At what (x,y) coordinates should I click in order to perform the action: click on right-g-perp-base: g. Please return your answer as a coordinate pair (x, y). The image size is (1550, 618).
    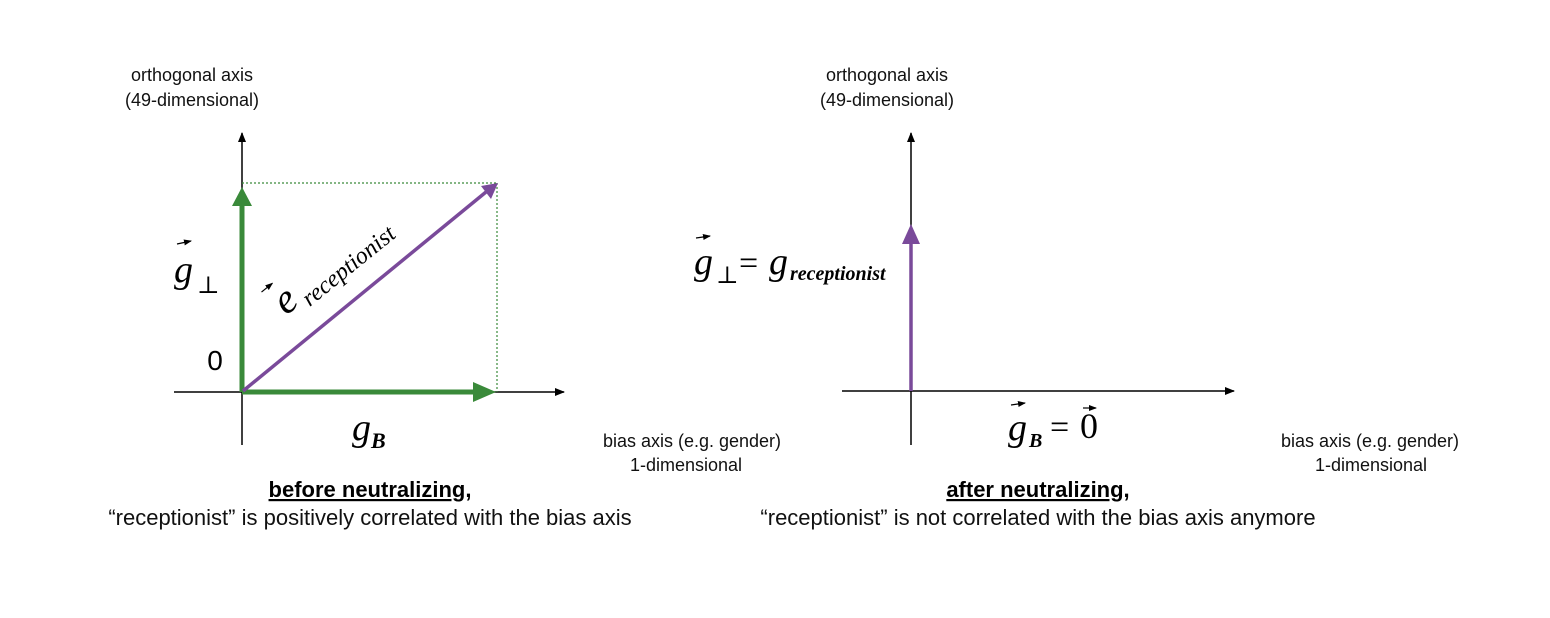
    Looking at the image, I should click on (703, 262).